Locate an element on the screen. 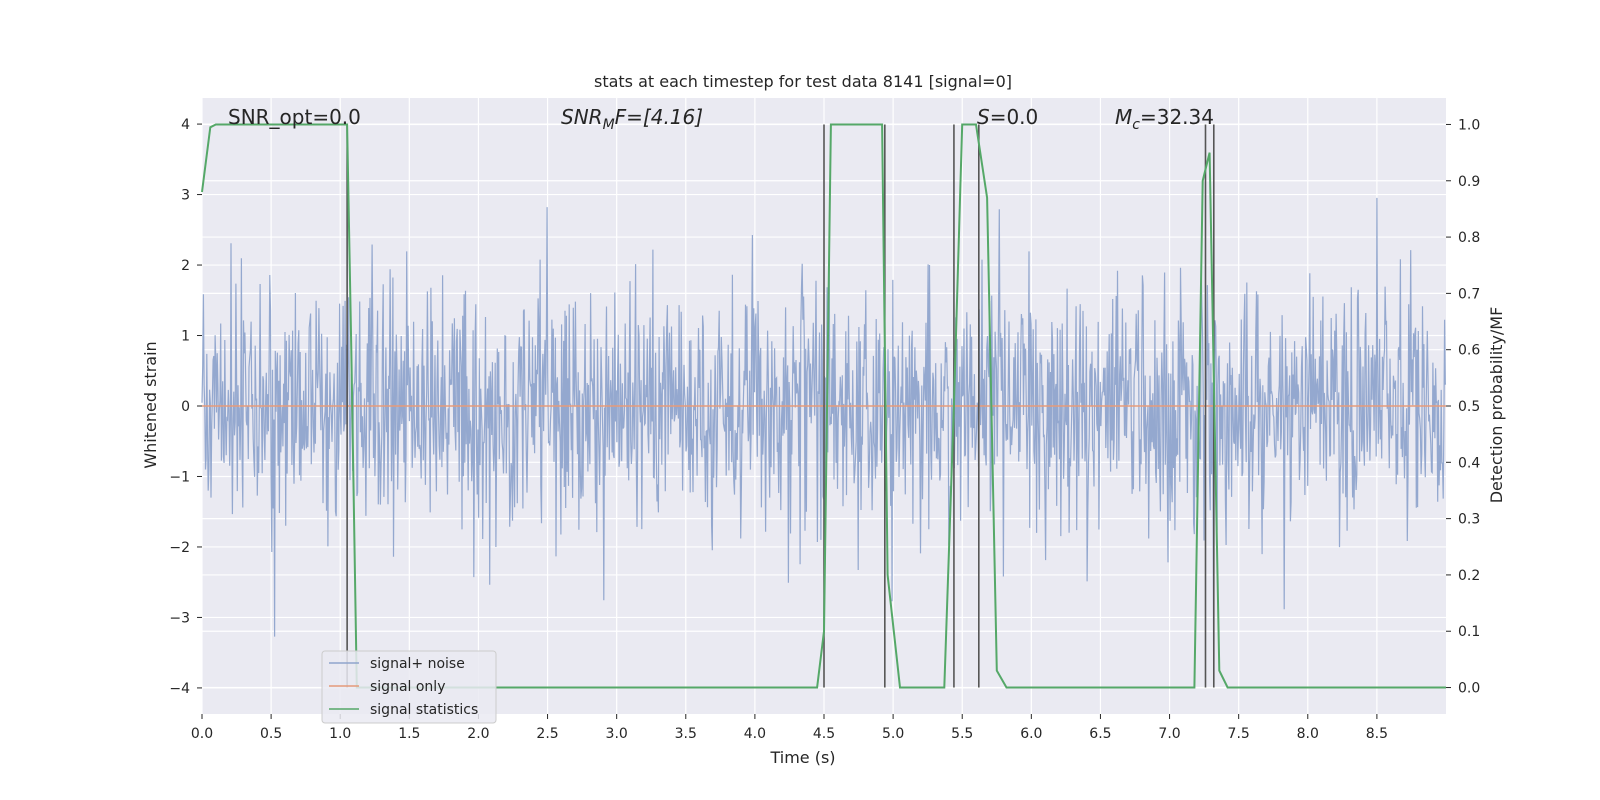 This screenshot has width=1600, height=800. x-tick-label-11: 5.5 is located at coordinates (962, 734).